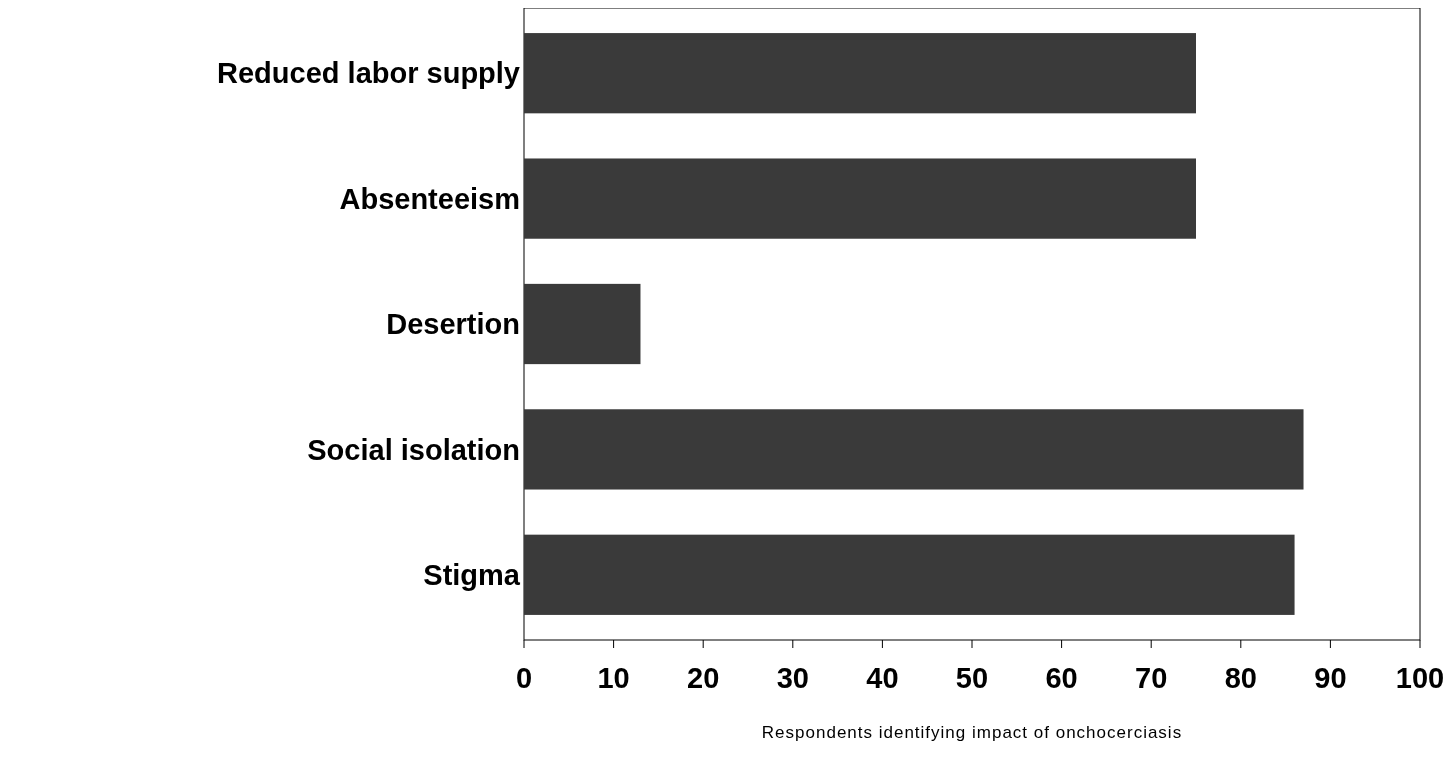 This screenshot has width=1454, height=758. What do you see at coordinates (1330, 678) in the screenshot?
I see `x-tick-label: 90` at bounding box center [1330, 678].